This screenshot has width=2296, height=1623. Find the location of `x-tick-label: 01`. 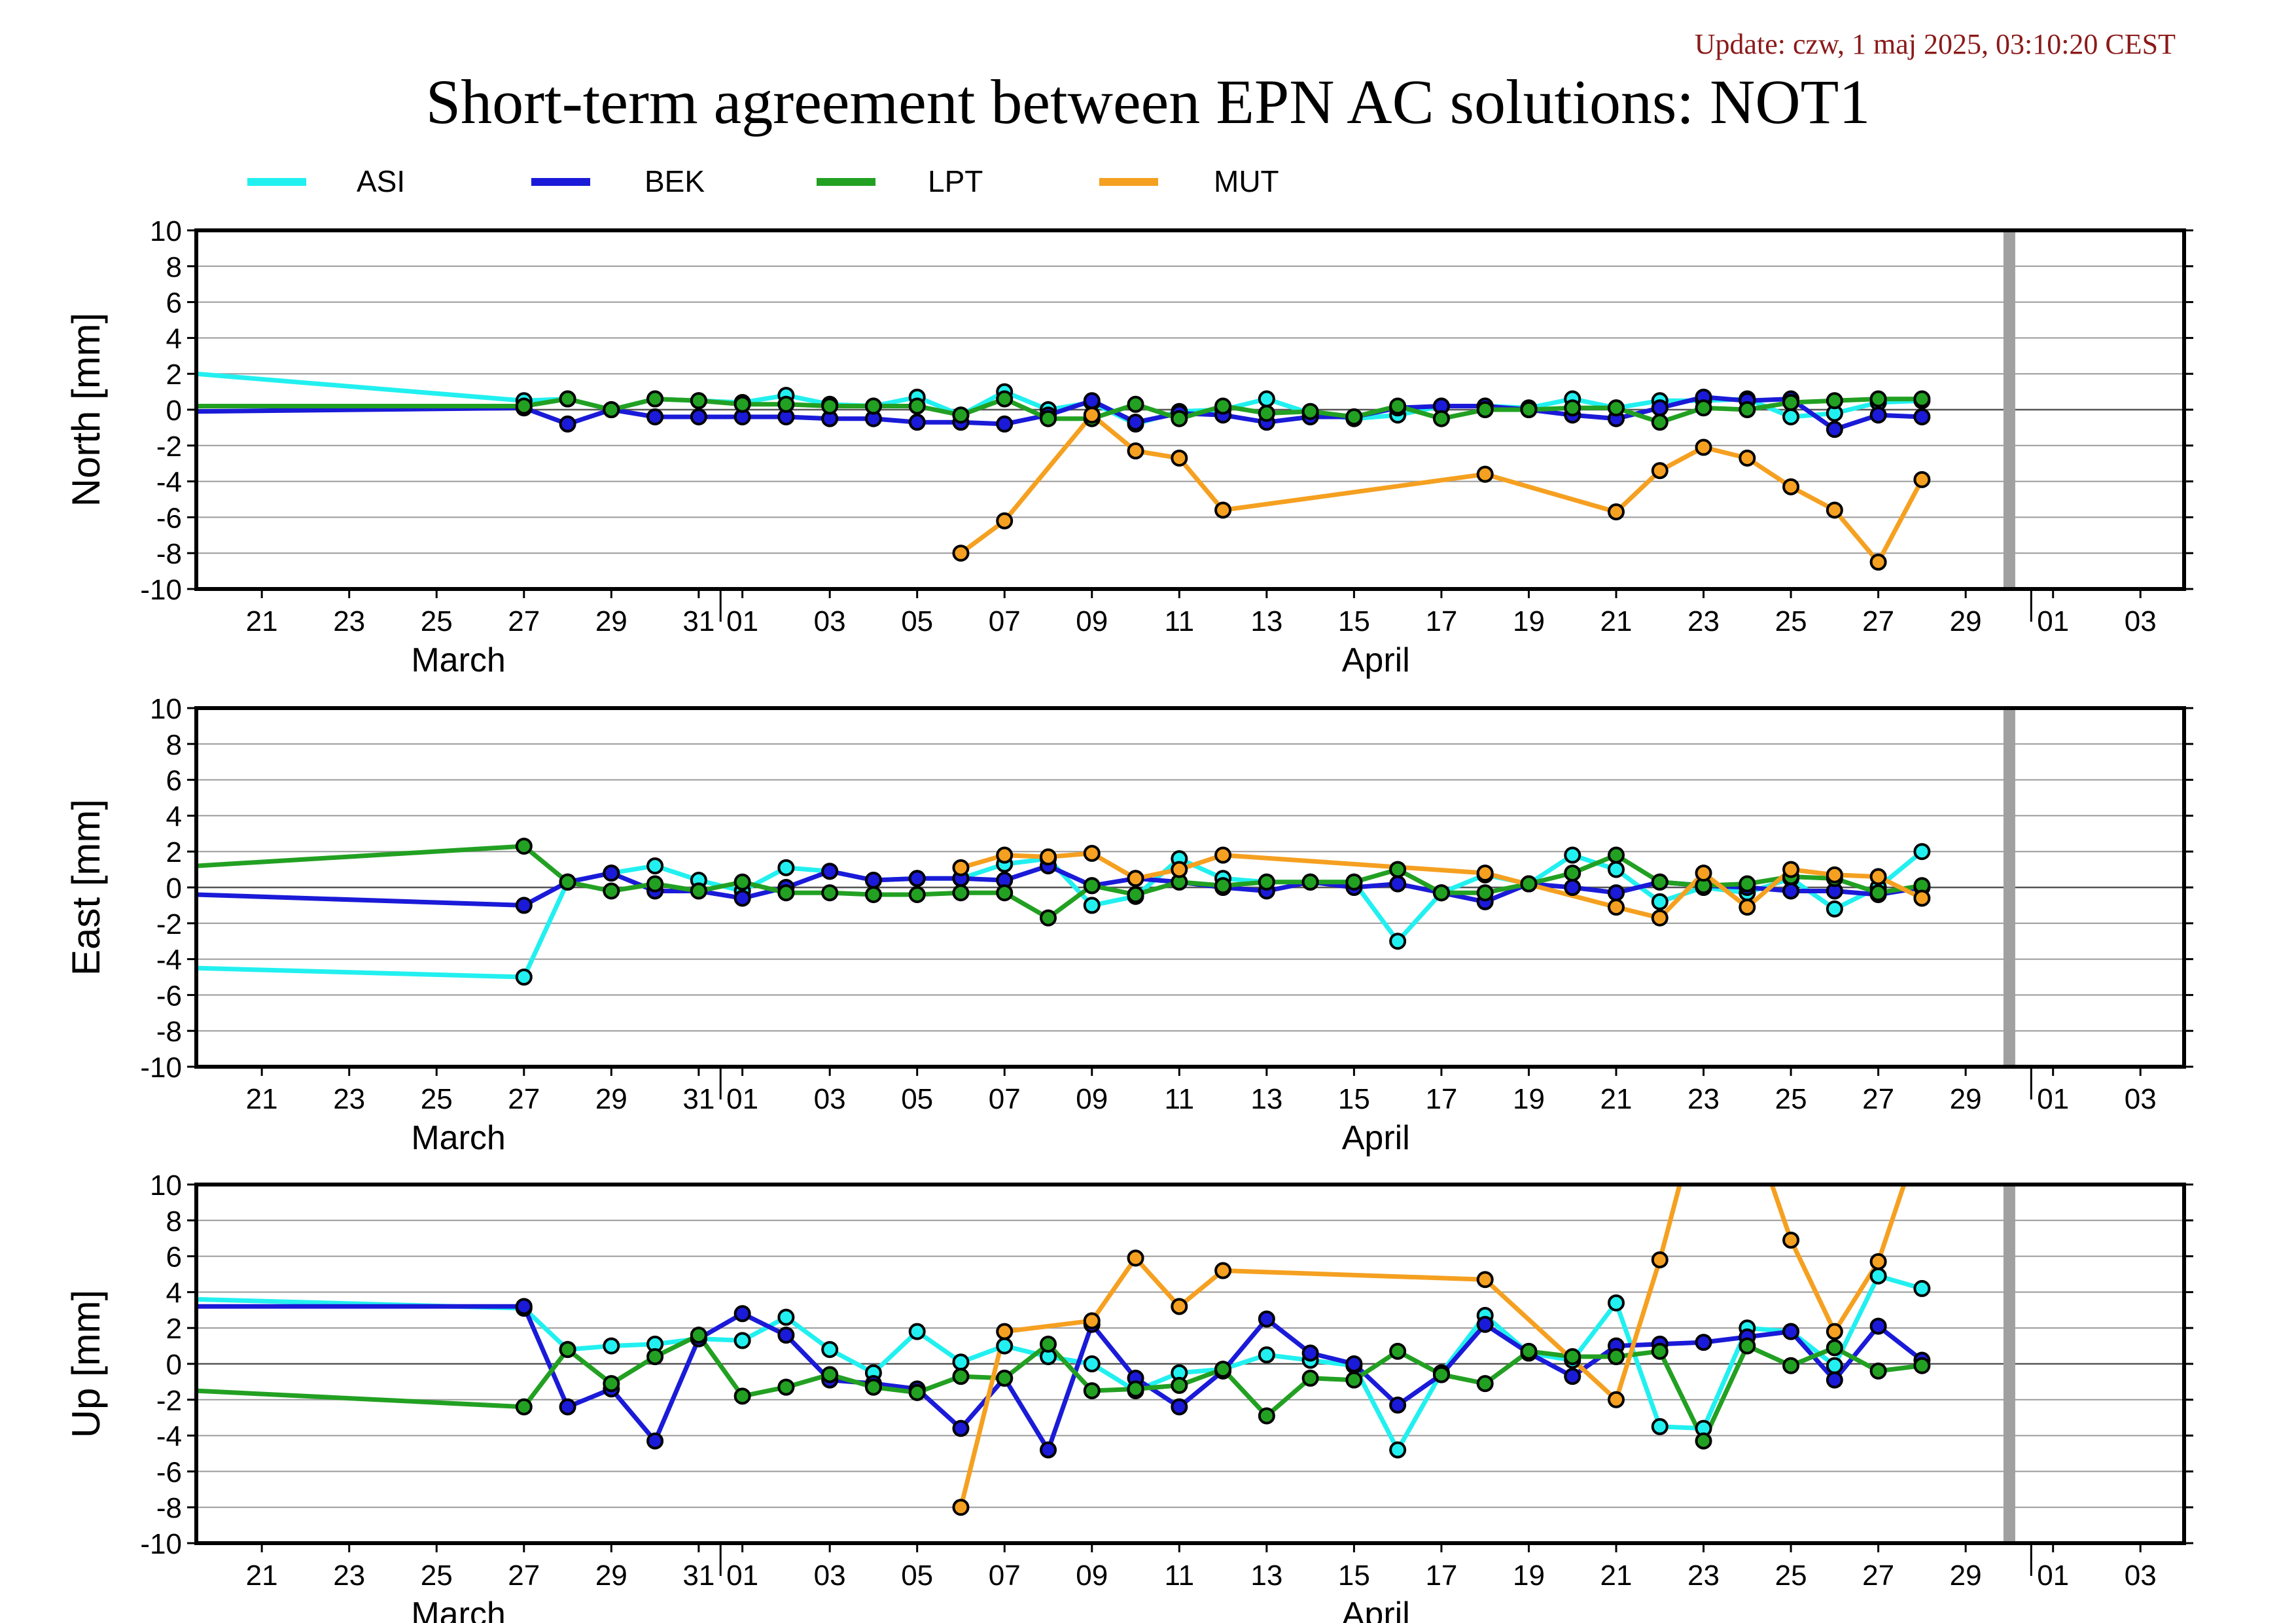

x-tick-label: 01 is located at coordinates (742, 621).